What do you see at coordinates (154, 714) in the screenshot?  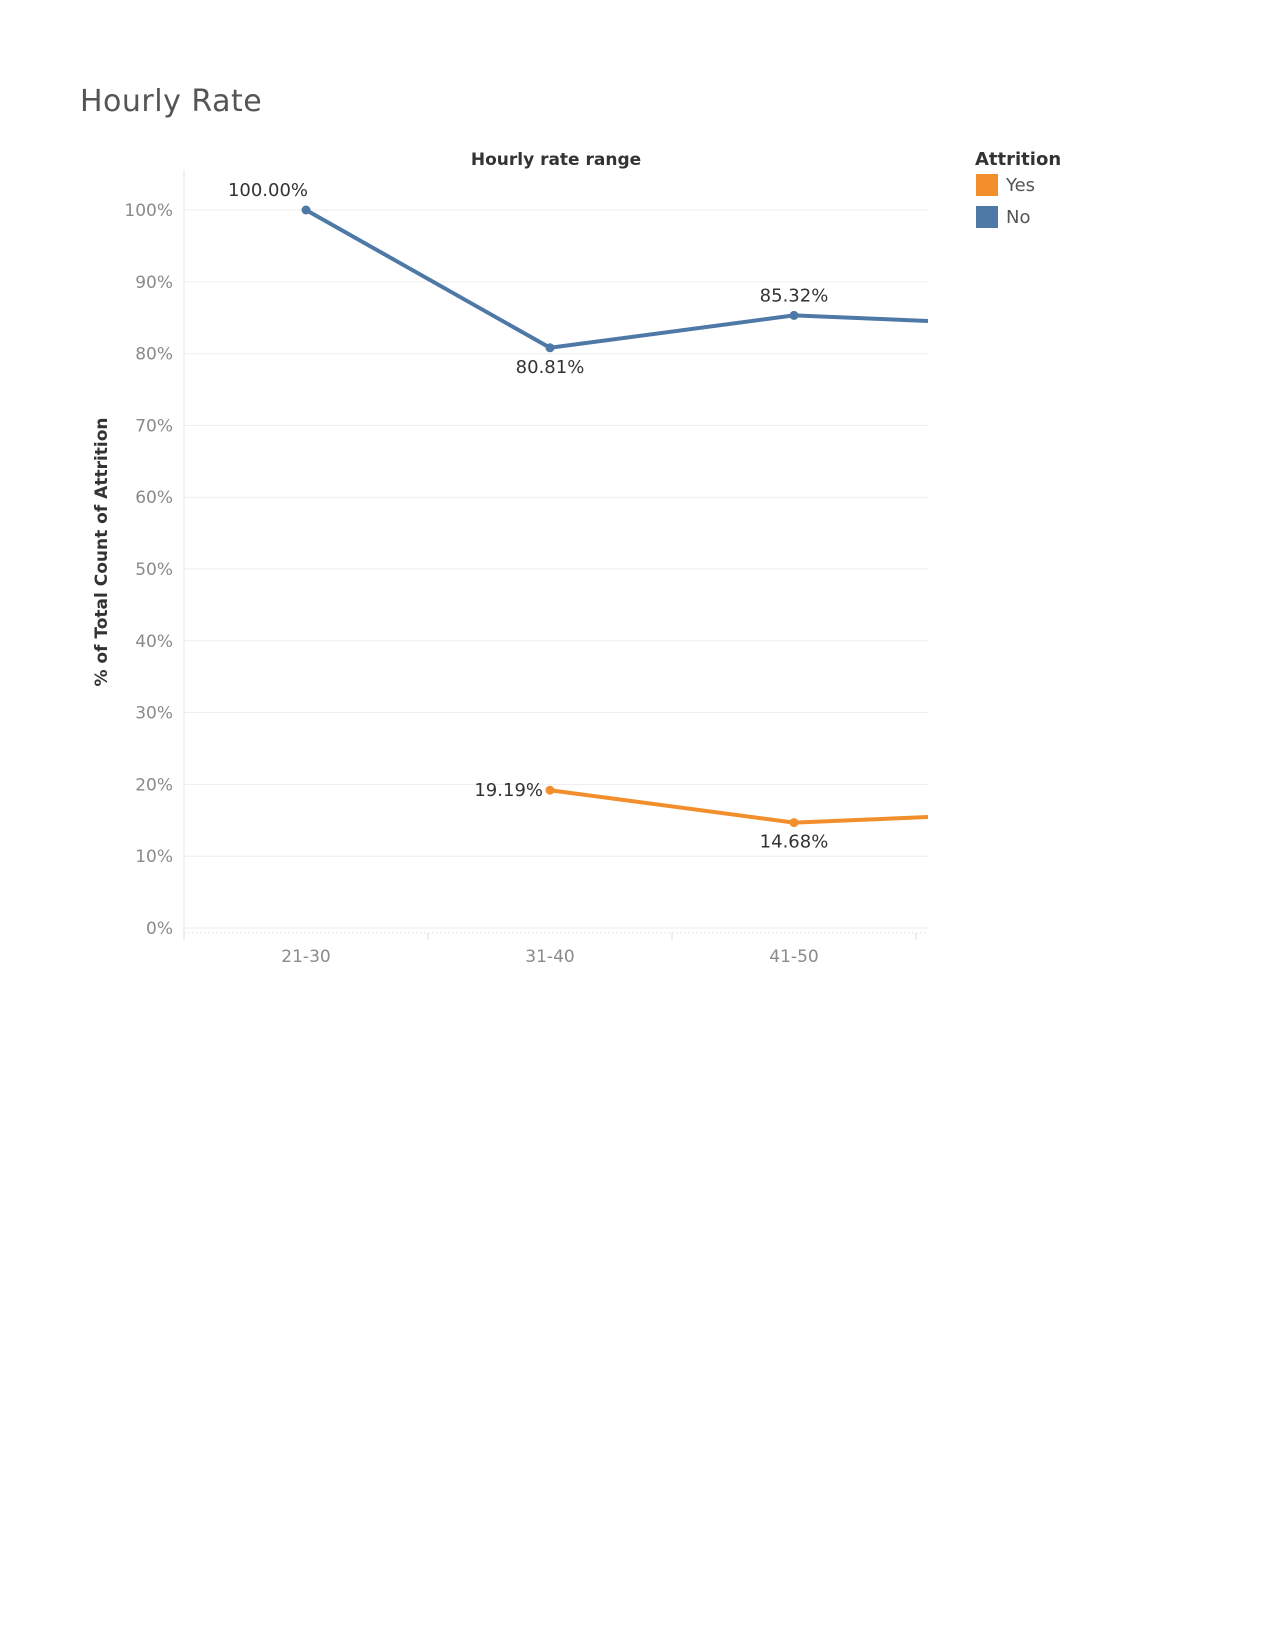 I see `y-tick-label: 30%` at bounding box center [154, 714].